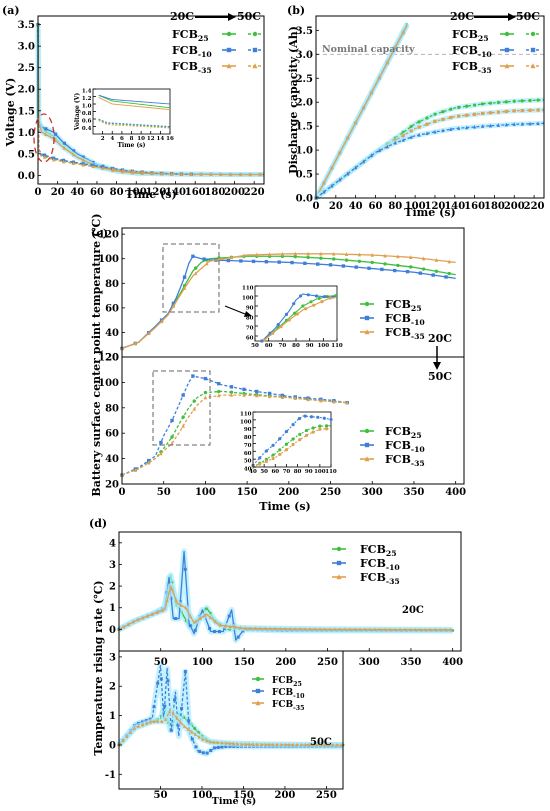 The width and height of the screenshot is (550, 811). What do you see at coordinates (285, 608) in the screenshot?
I see `panel-d-top-series-2-line` at bounding box center [285, 608].